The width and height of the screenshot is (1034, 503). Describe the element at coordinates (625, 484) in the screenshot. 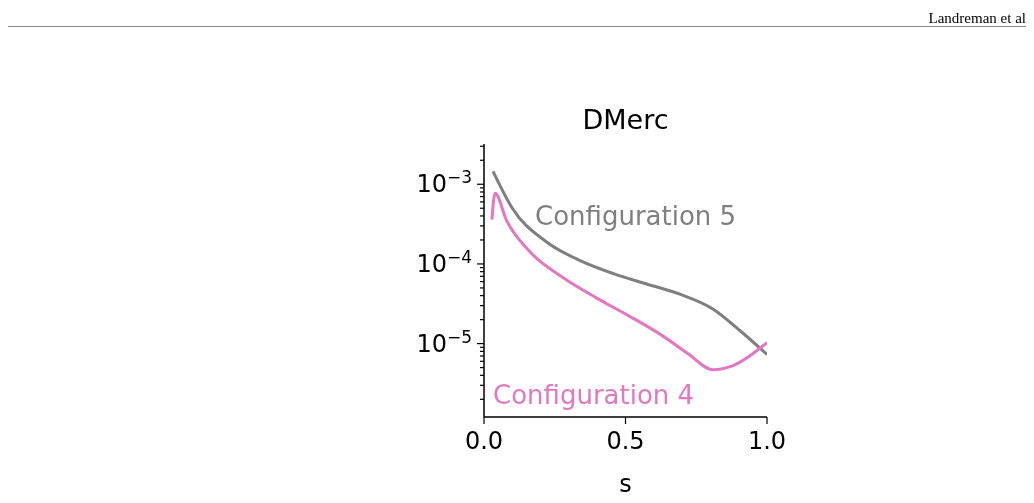

I see `x-axis-title: s` at that location.